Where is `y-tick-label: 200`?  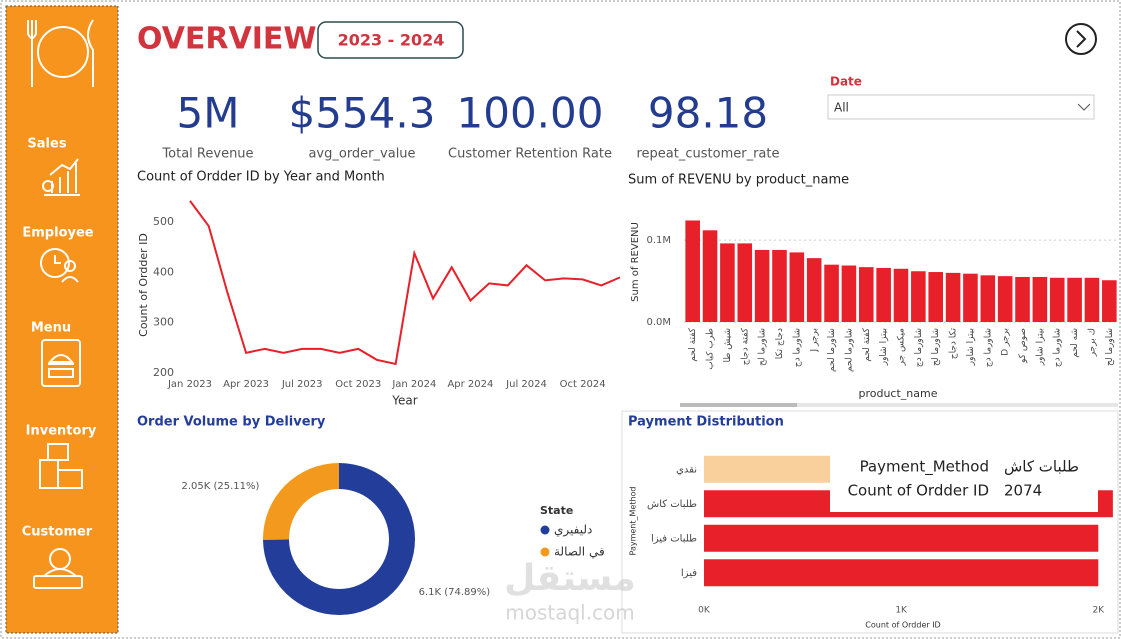 y-tick-label: 200 is located at coordinates (163, 372).